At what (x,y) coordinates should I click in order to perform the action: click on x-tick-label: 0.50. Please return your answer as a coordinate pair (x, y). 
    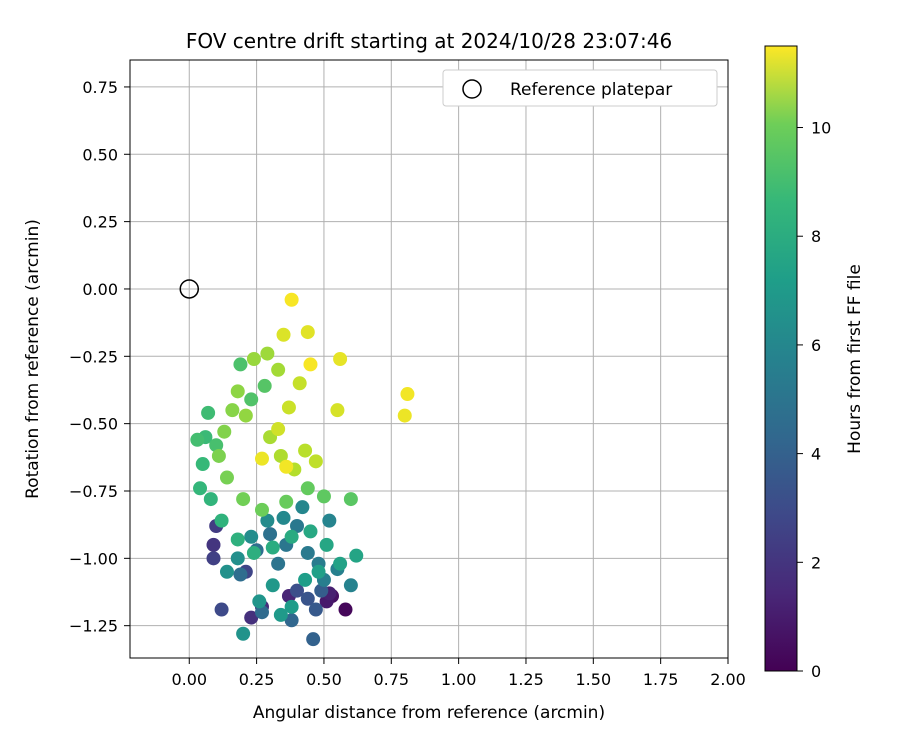
    Looking at the image, I should click on (324, 679).